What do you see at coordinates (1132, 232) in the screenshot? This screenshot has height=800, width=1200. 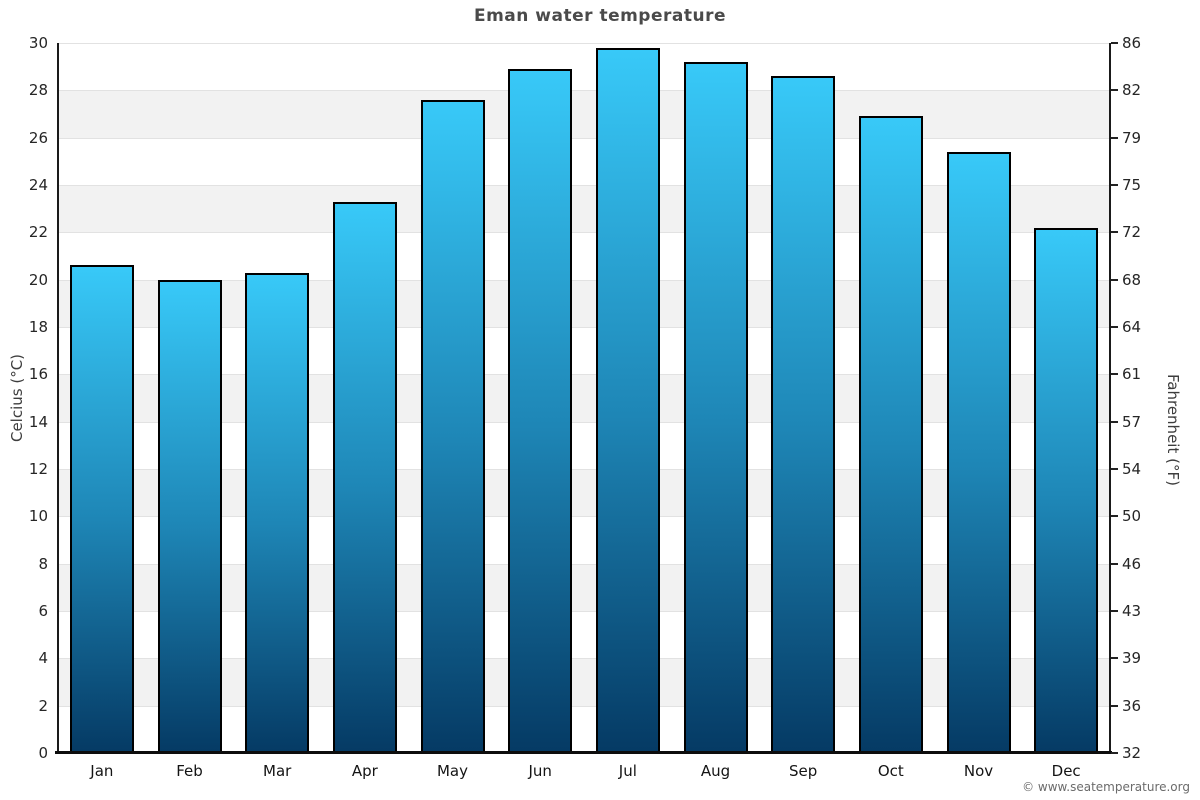 I see `fahrenheit-tick-label: 72` at bounding box center [1132, 232].